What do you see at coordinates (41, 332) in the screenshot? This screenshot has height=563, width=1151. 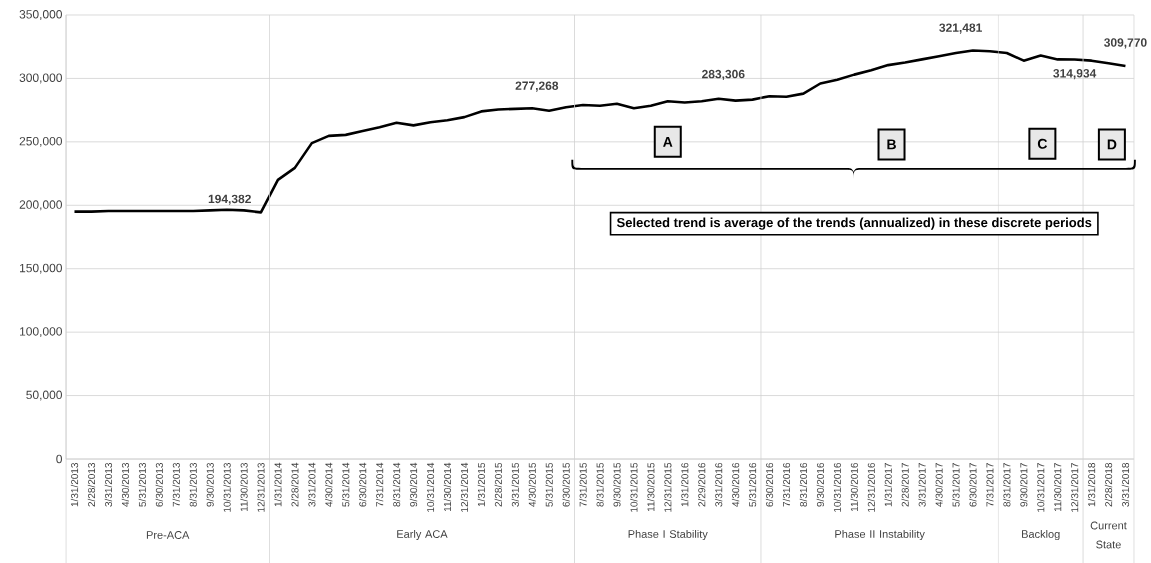 I see `y-tick-label: 100,000` at bounding box center [41, 332].